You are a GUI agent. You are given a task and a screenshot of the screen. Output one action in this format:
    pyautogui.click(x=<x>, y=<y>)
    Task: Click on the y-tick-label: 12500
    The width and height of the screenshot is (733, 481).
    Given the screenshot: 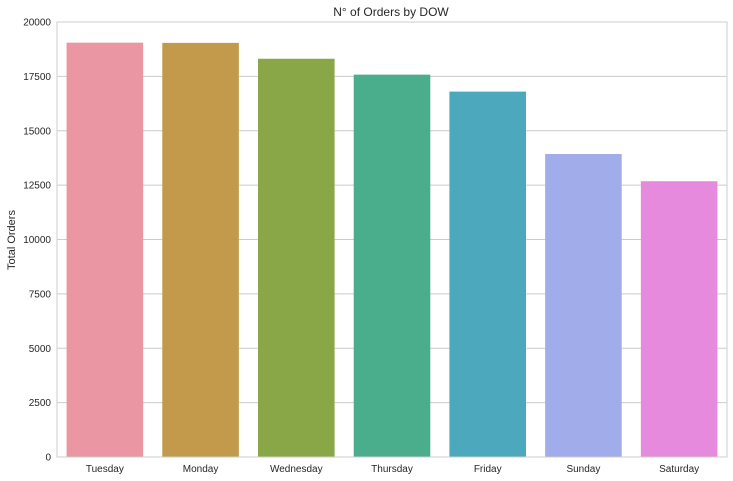 What is the action you would take?
    pyautogui.click(x=37, y=186)
    